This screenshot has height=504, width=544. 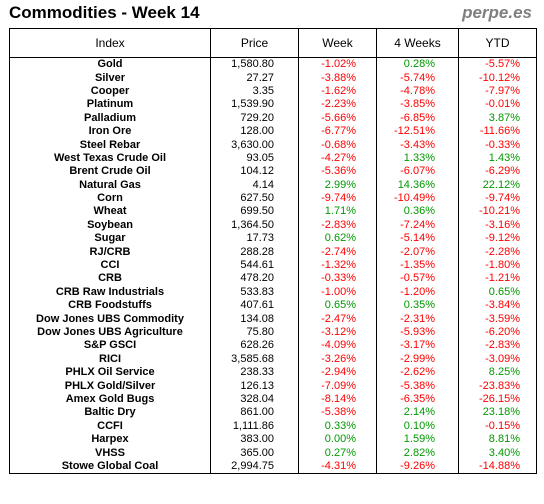 I want to click on price-cell: 478.20, so click(x=254, y=279).